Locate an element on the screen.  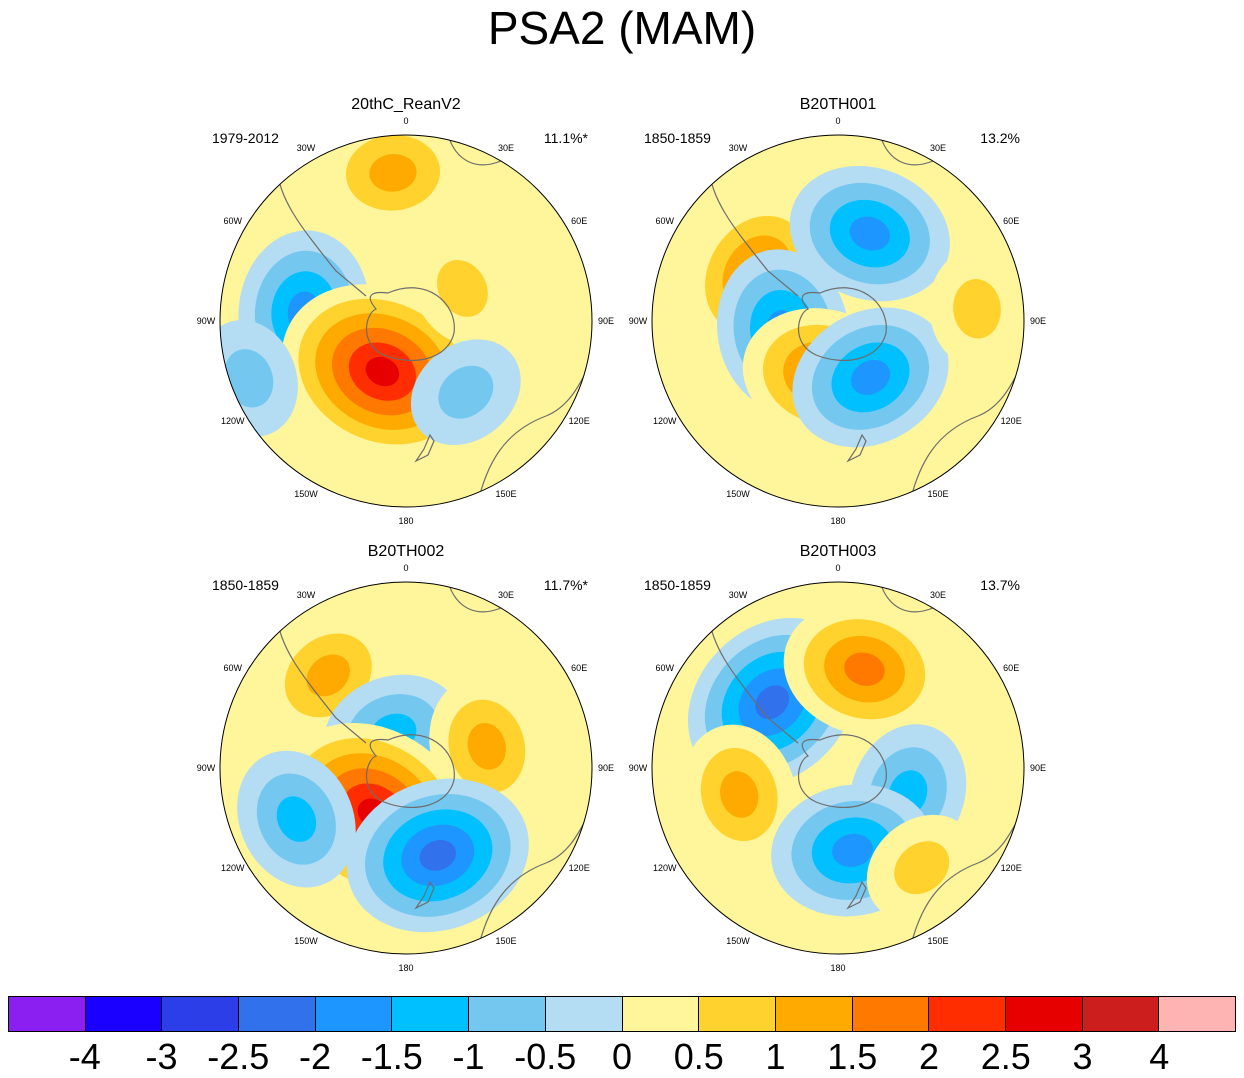
panel-variance: 11.7%* is located at coordinates (565, 585).